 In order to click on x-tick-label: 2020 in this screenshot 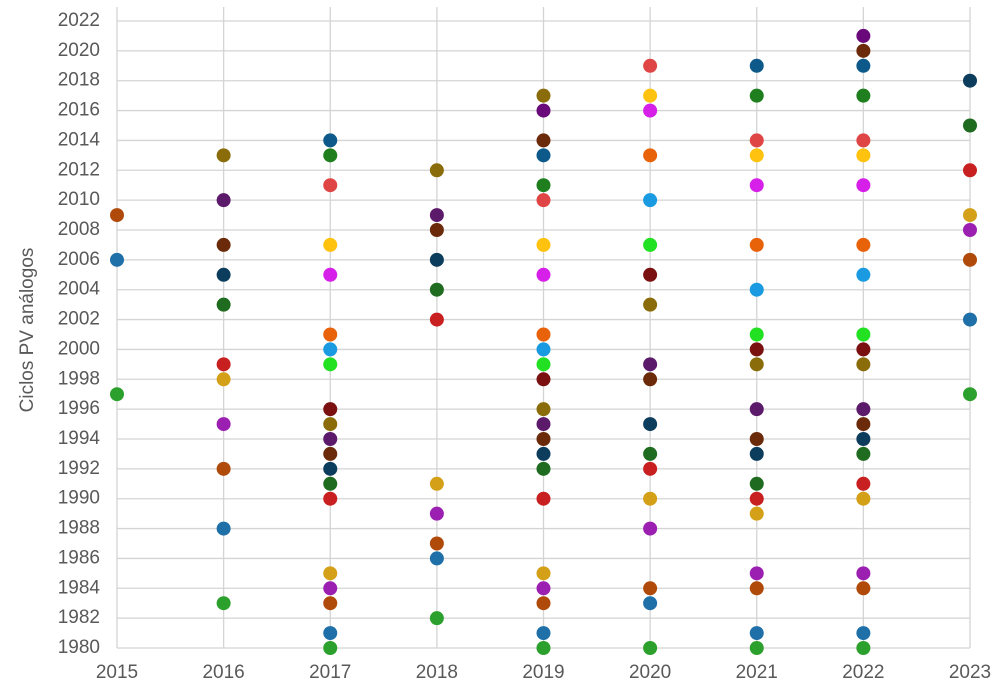, I will do `click(650, 672)`.